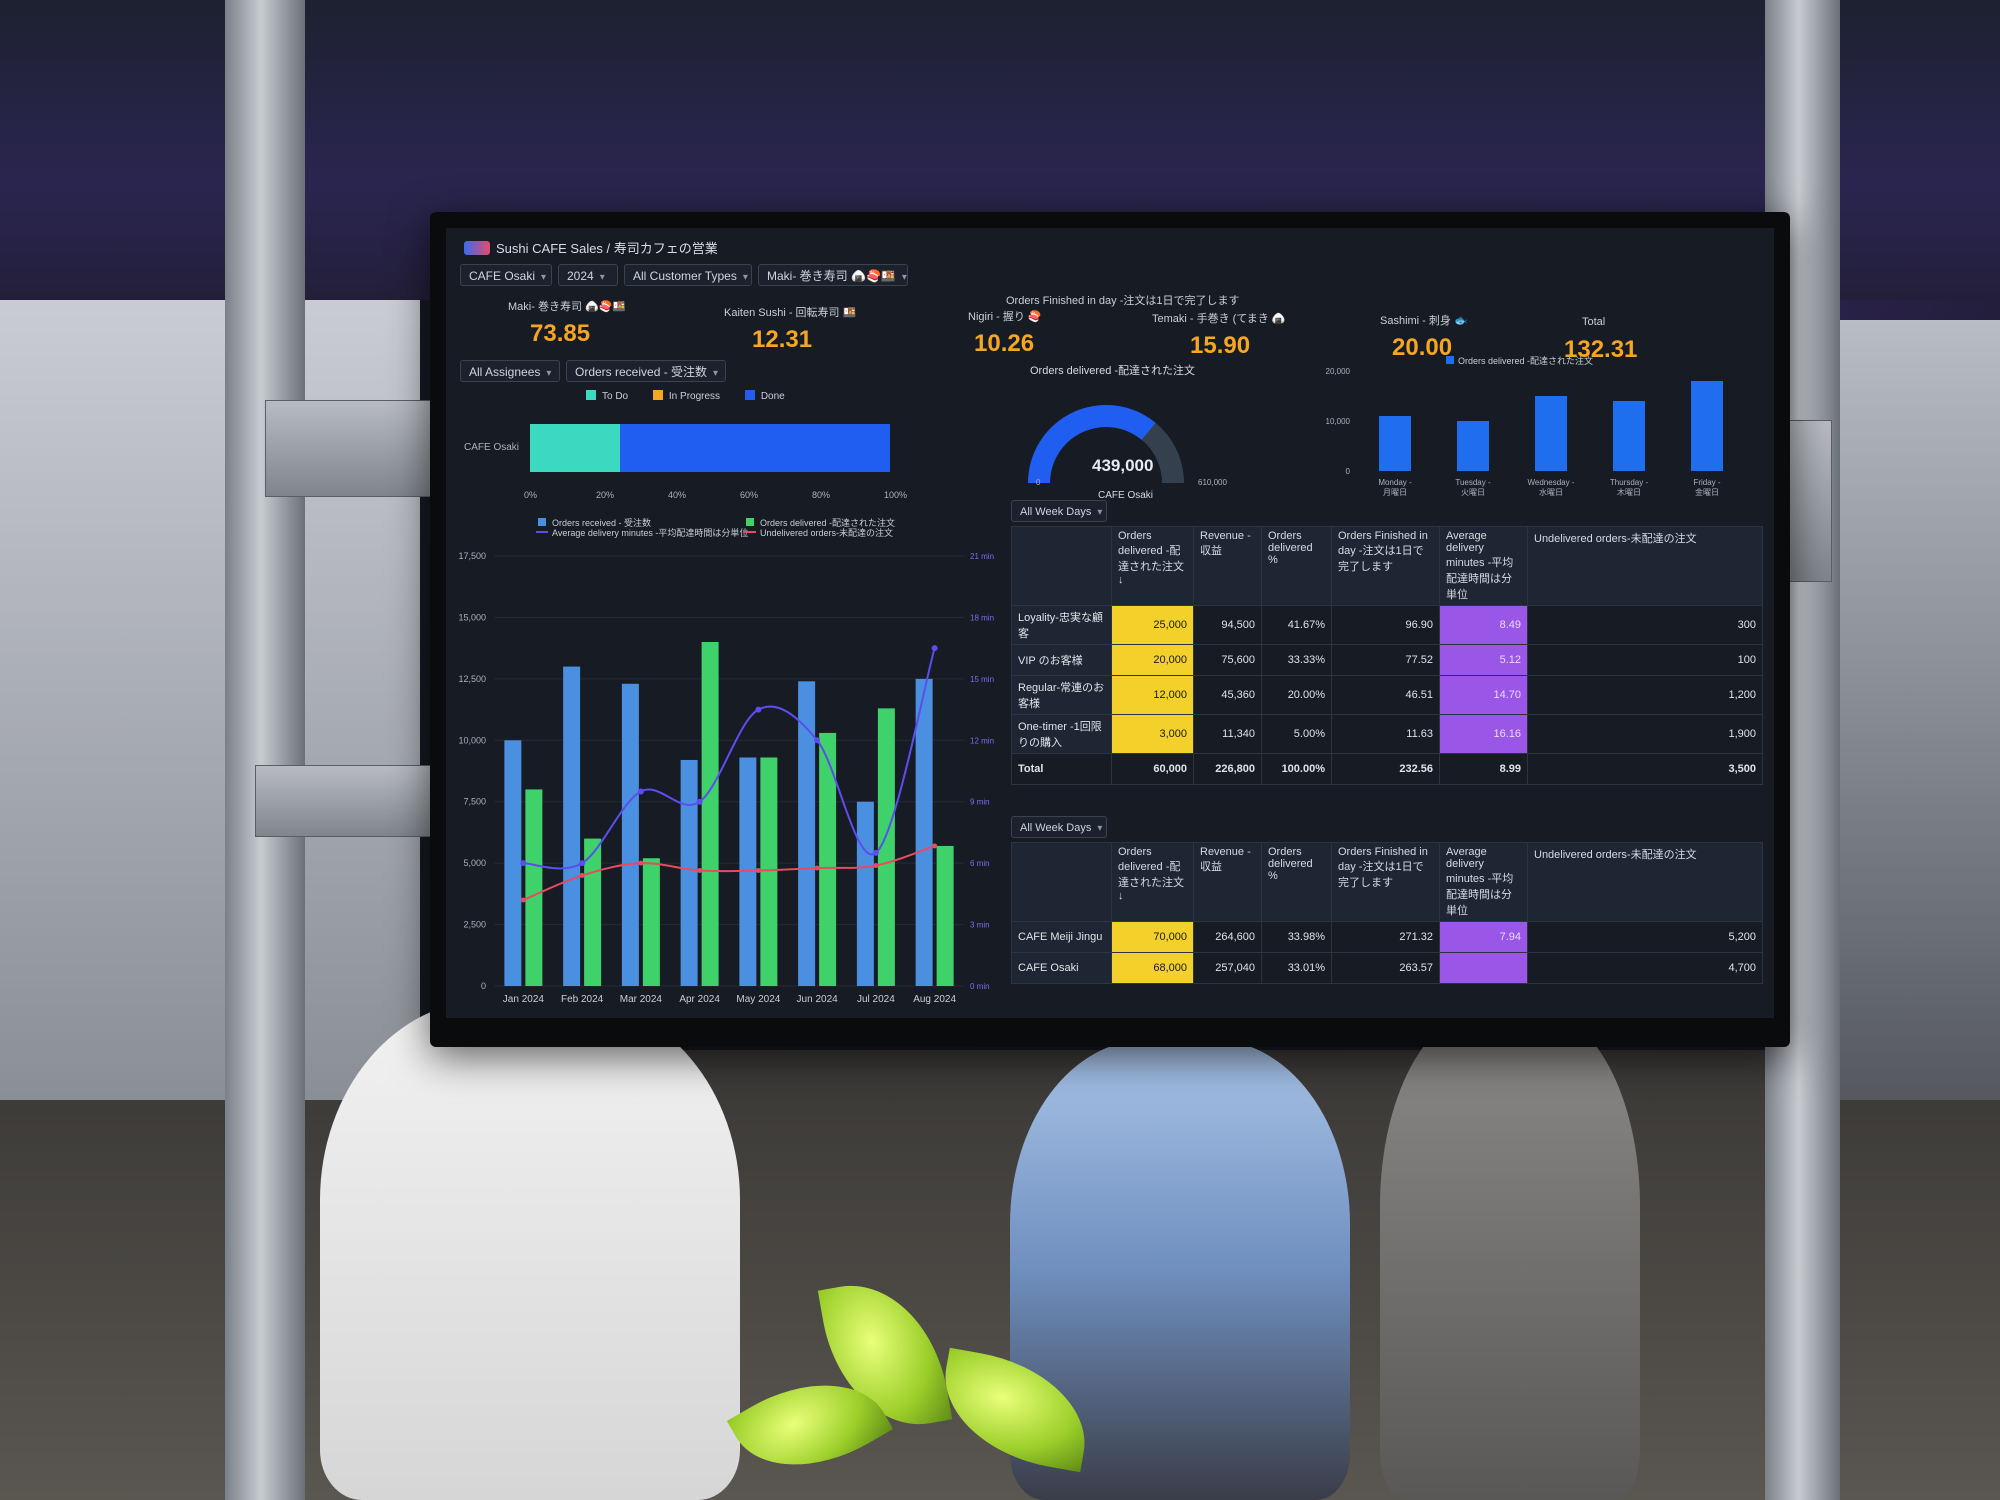  Describe the element at coordinates (821, 495) in the screenshot. I see `status-axis-tick: 80%` at that location.